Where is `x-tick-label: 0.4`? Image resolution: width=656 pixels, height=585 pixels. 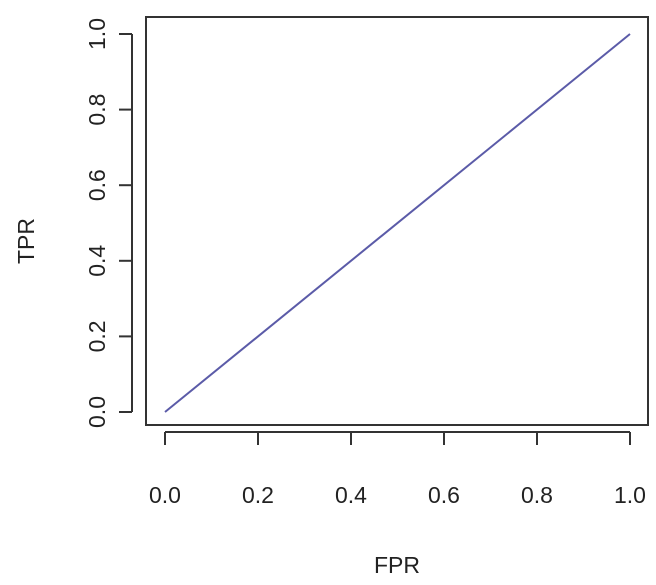 x-tick-label: 0.4 is located at coordinates (351, 495).